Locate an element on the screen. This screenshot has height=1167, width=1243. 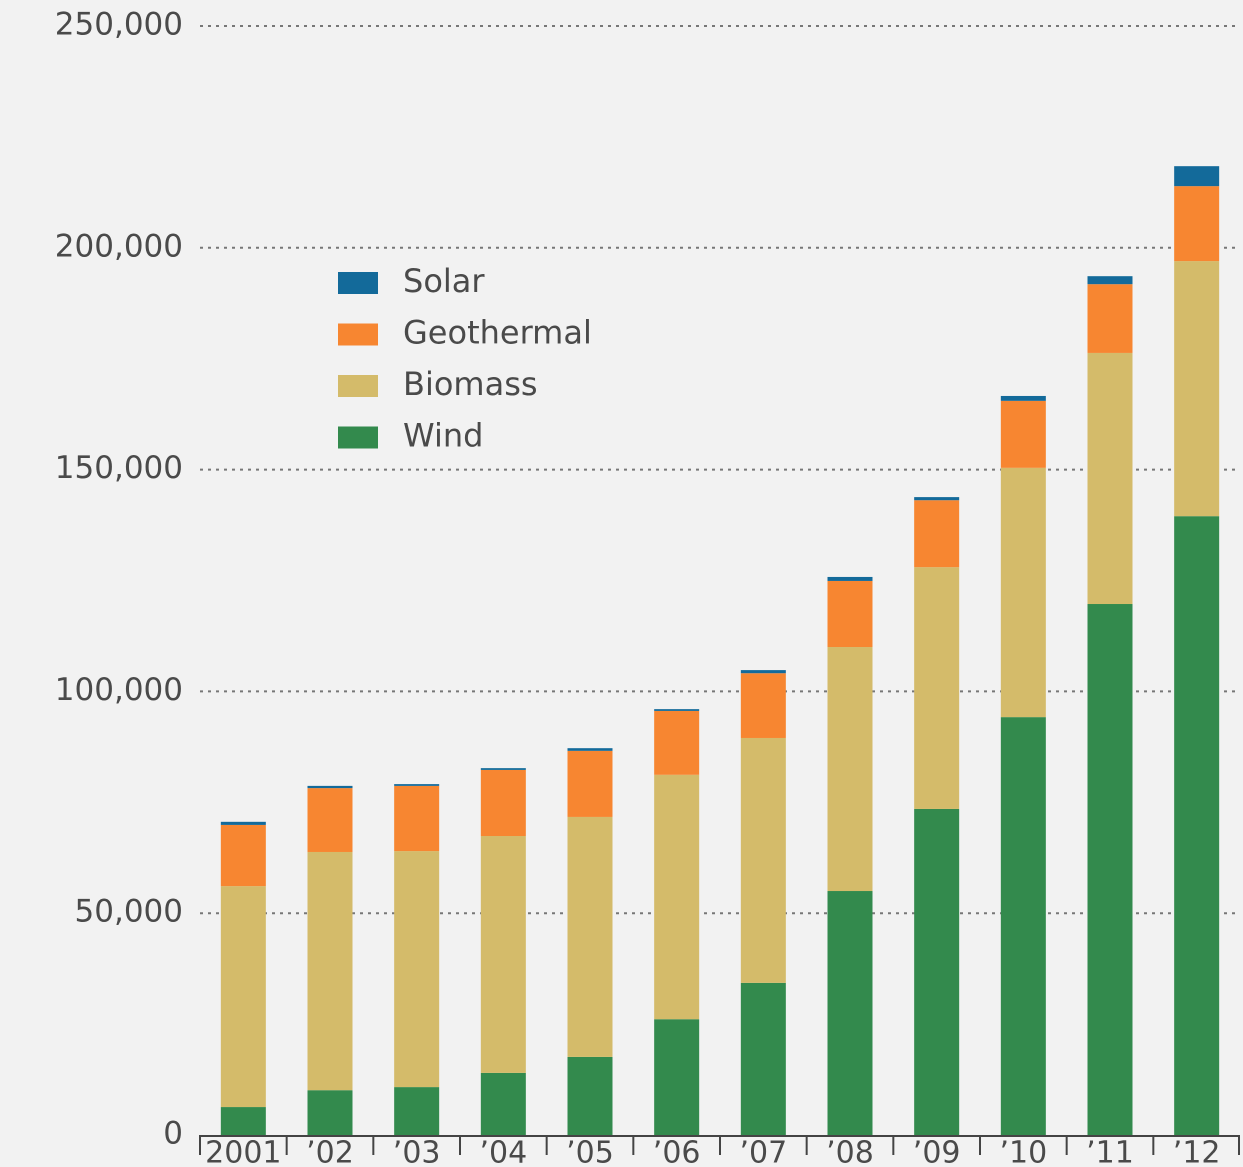
x-tick-label: ’12 is located at coordinates (1197, 1151).